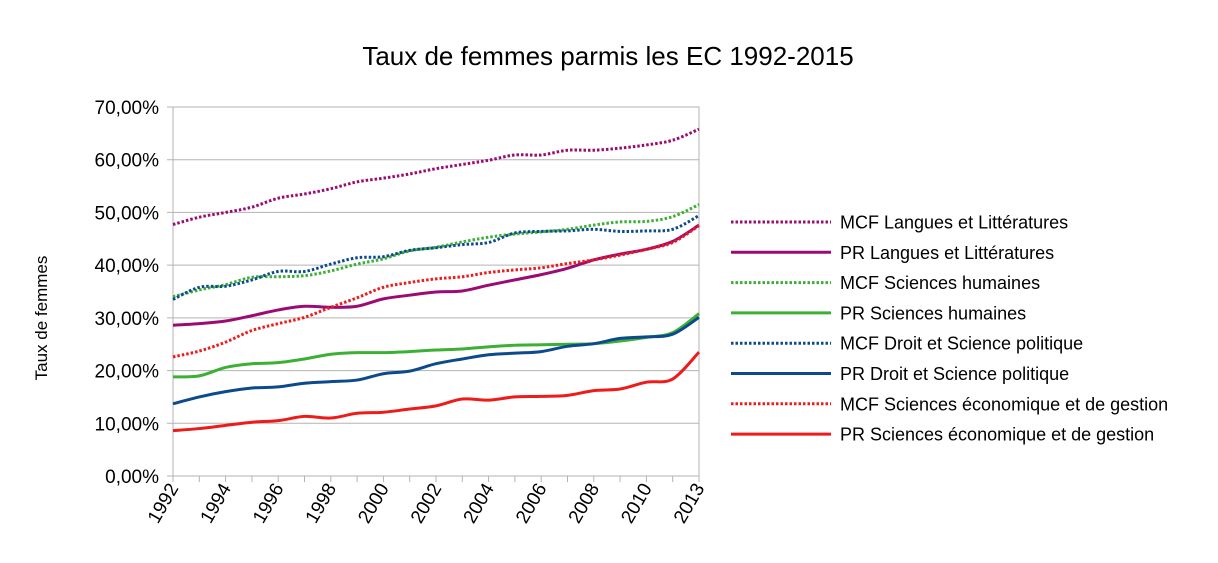 Image resolution: width=1218 pixels, height=563 pixels. I want to click on legend-label-5: MCF Droit et Science politique, so click(961, 344).